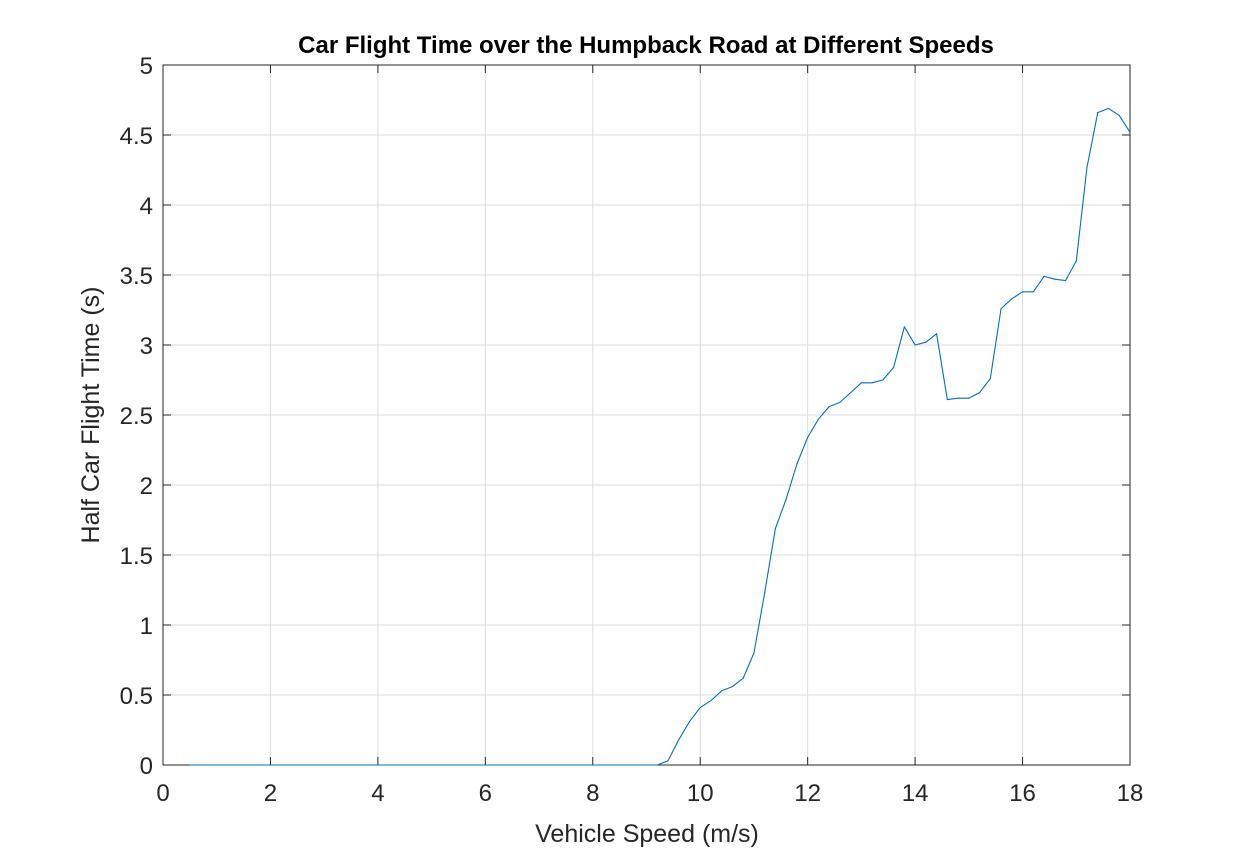 The height and width of the screenshot is (859, 1250). Describe the element at coordinates (649, 793) in the screenshot. I see `x-tick-labels: 0 2 4 6 8 10 12 14 16 18` at that location.